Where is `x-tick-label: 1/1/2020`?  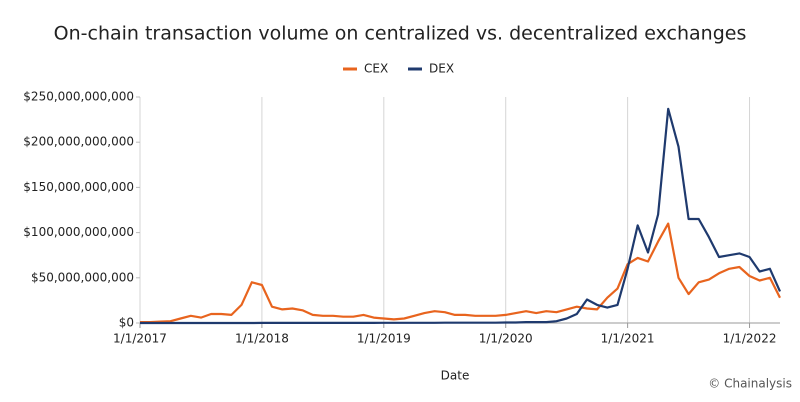 x-tick-label: 1/1/2020 is located at coordinates (506, 339).